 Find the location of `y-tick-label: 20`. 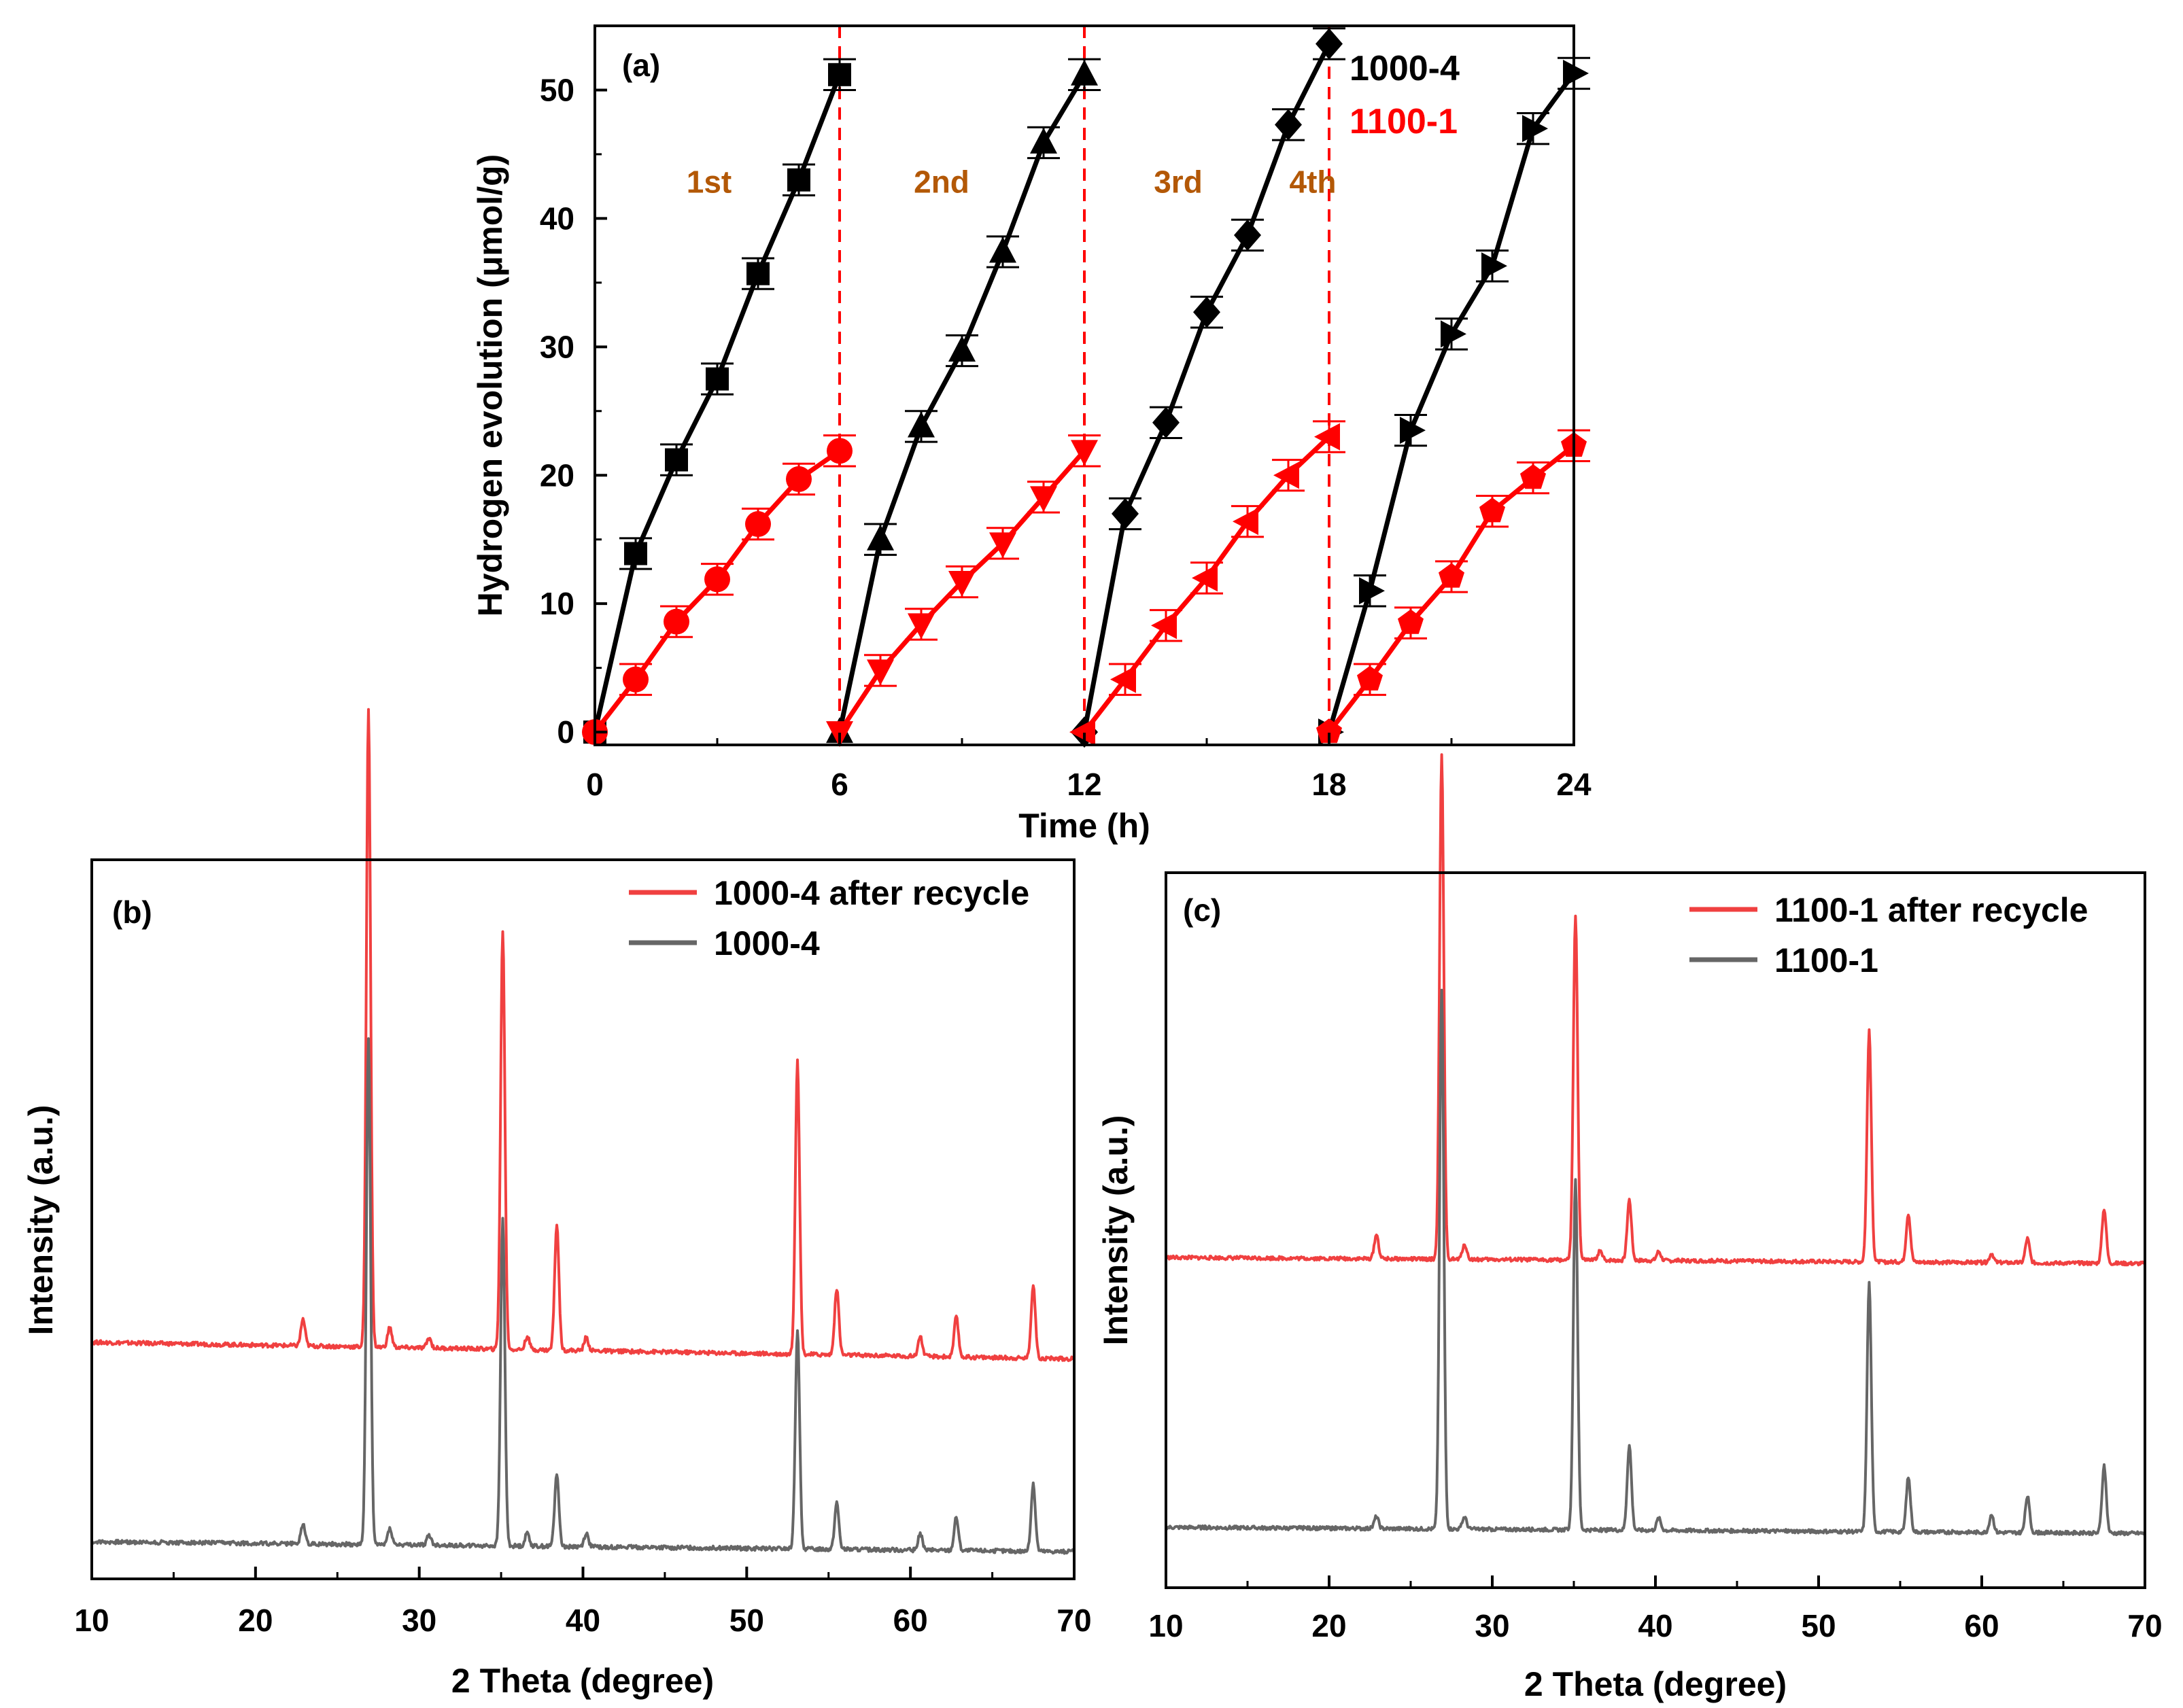

y-tick-label: 20 is located at coordinates (557, 475).